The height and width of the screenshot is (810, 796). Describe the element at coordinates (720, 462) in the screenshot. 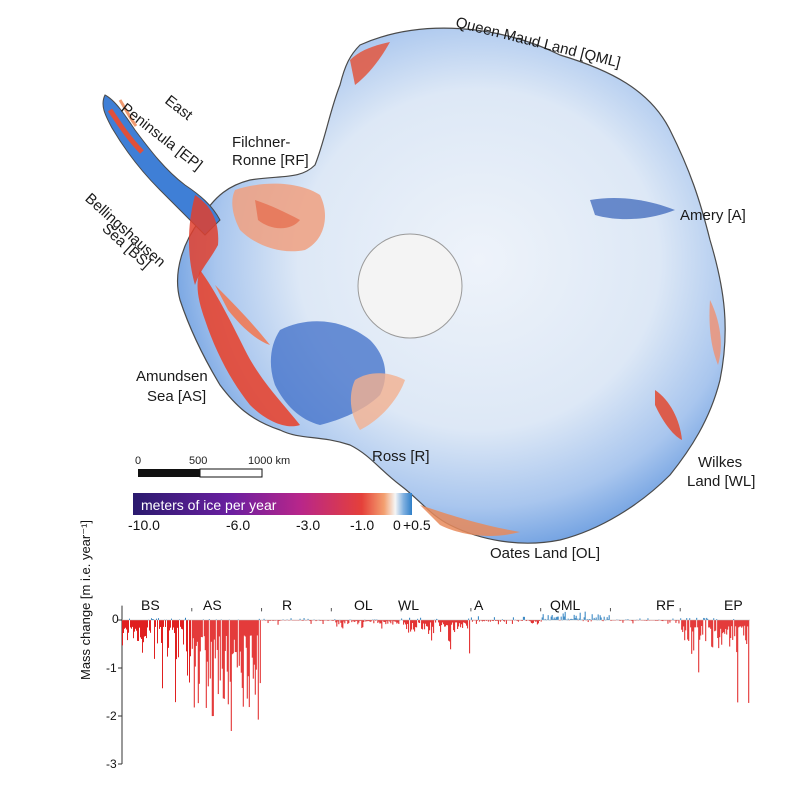

I see `label-wilkes: Wilkes` at that location.